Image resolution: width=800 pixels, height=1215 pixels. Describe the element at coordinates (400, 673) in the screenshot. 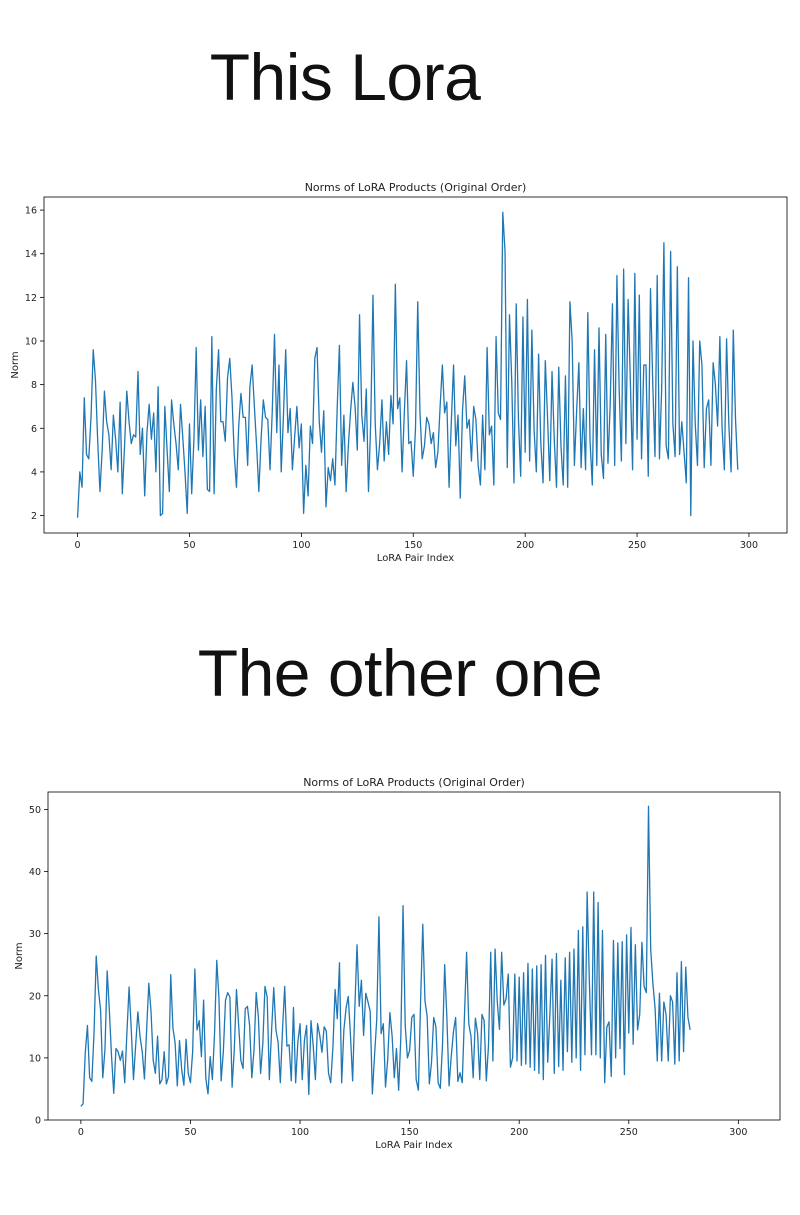

I see `heading-the-other-one: The other one` at that location.